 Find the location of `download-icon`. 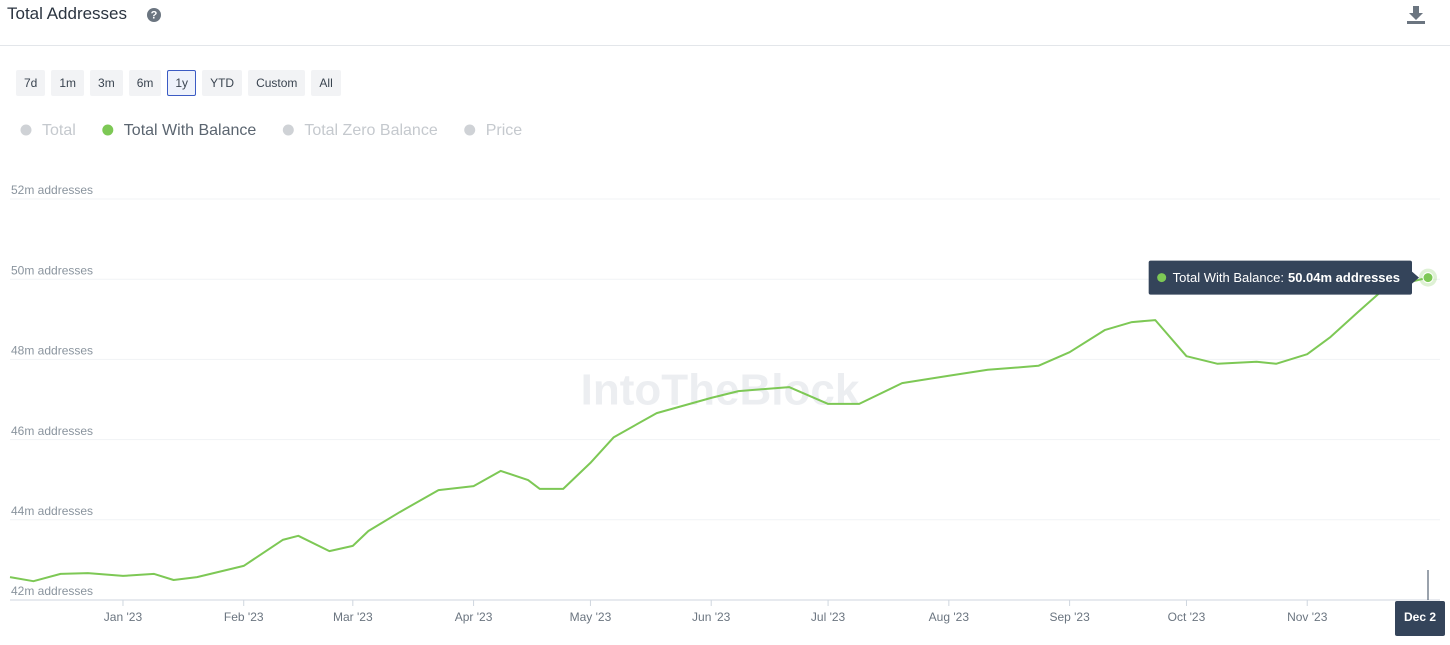

download-icon is located at coordinates (1416, 15).